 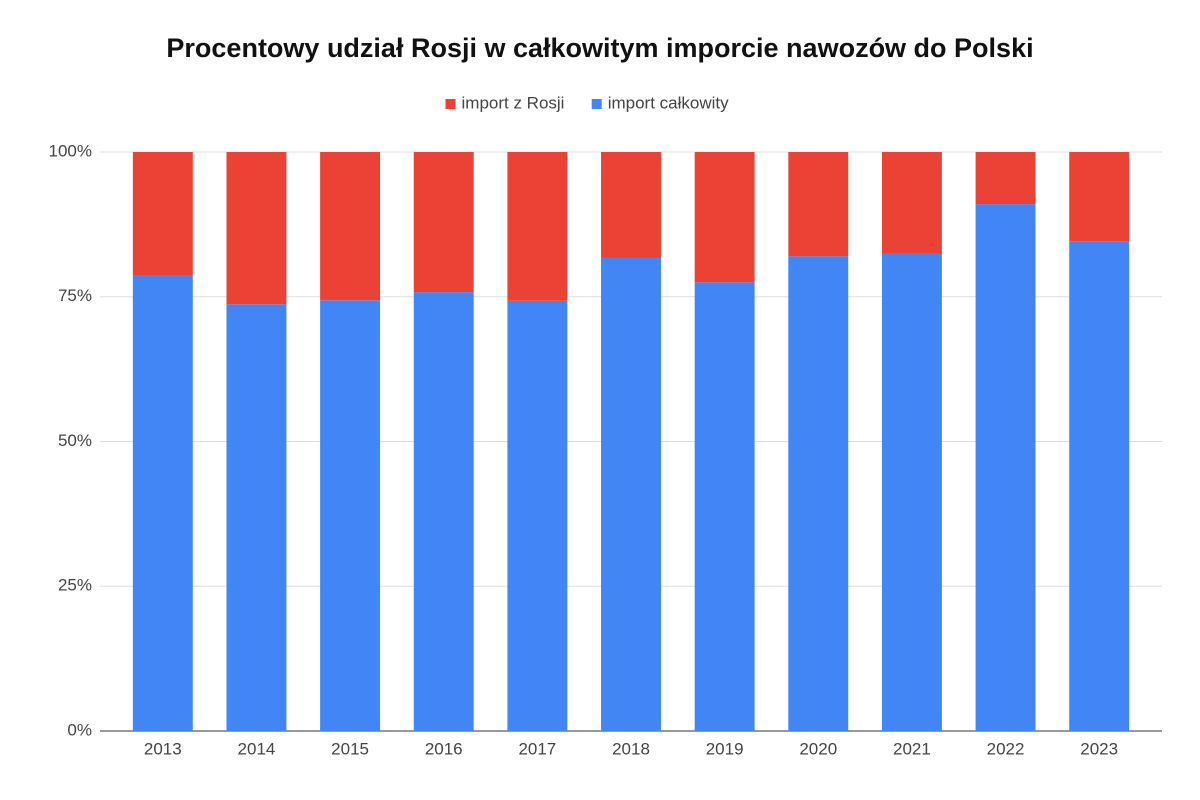 I want to click on x-tick-label: 2018, so click(x=631, y=748).